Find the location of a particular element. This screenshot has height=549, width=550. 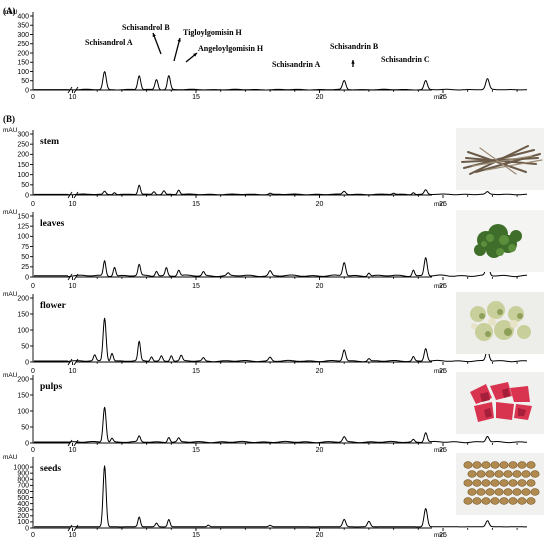

arrow-head is located at coordinates (179, 40).